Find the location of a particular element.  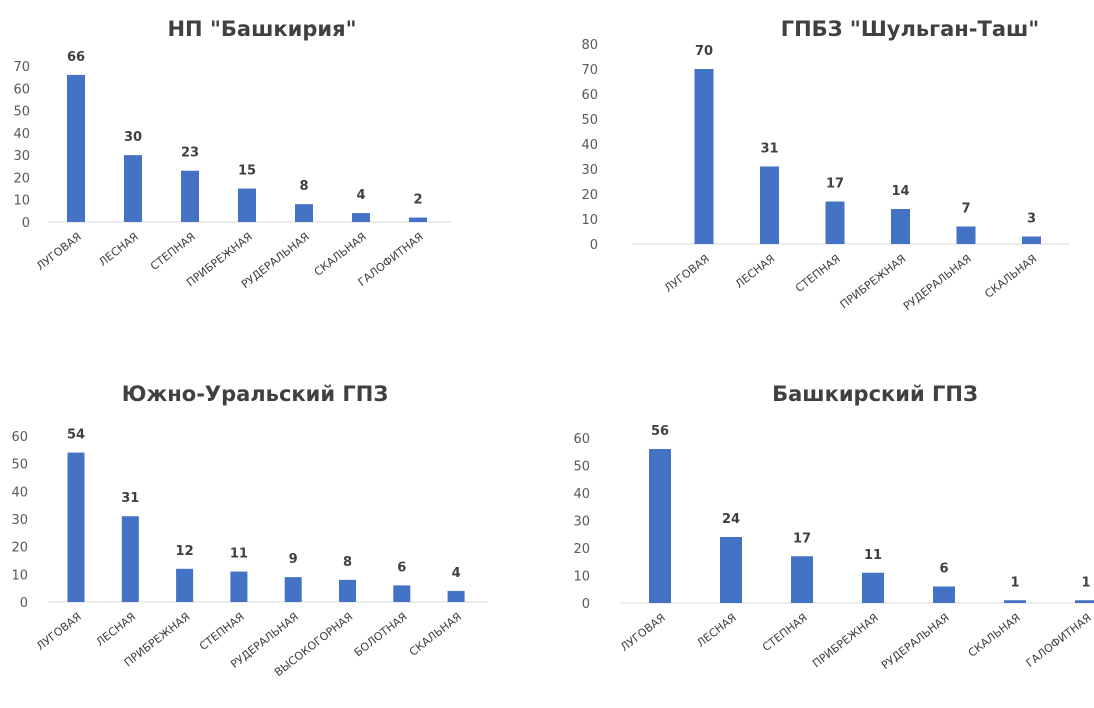

chart-title: ГПБЗ "Шульган-Таш" is located at coordinates (910, 29).